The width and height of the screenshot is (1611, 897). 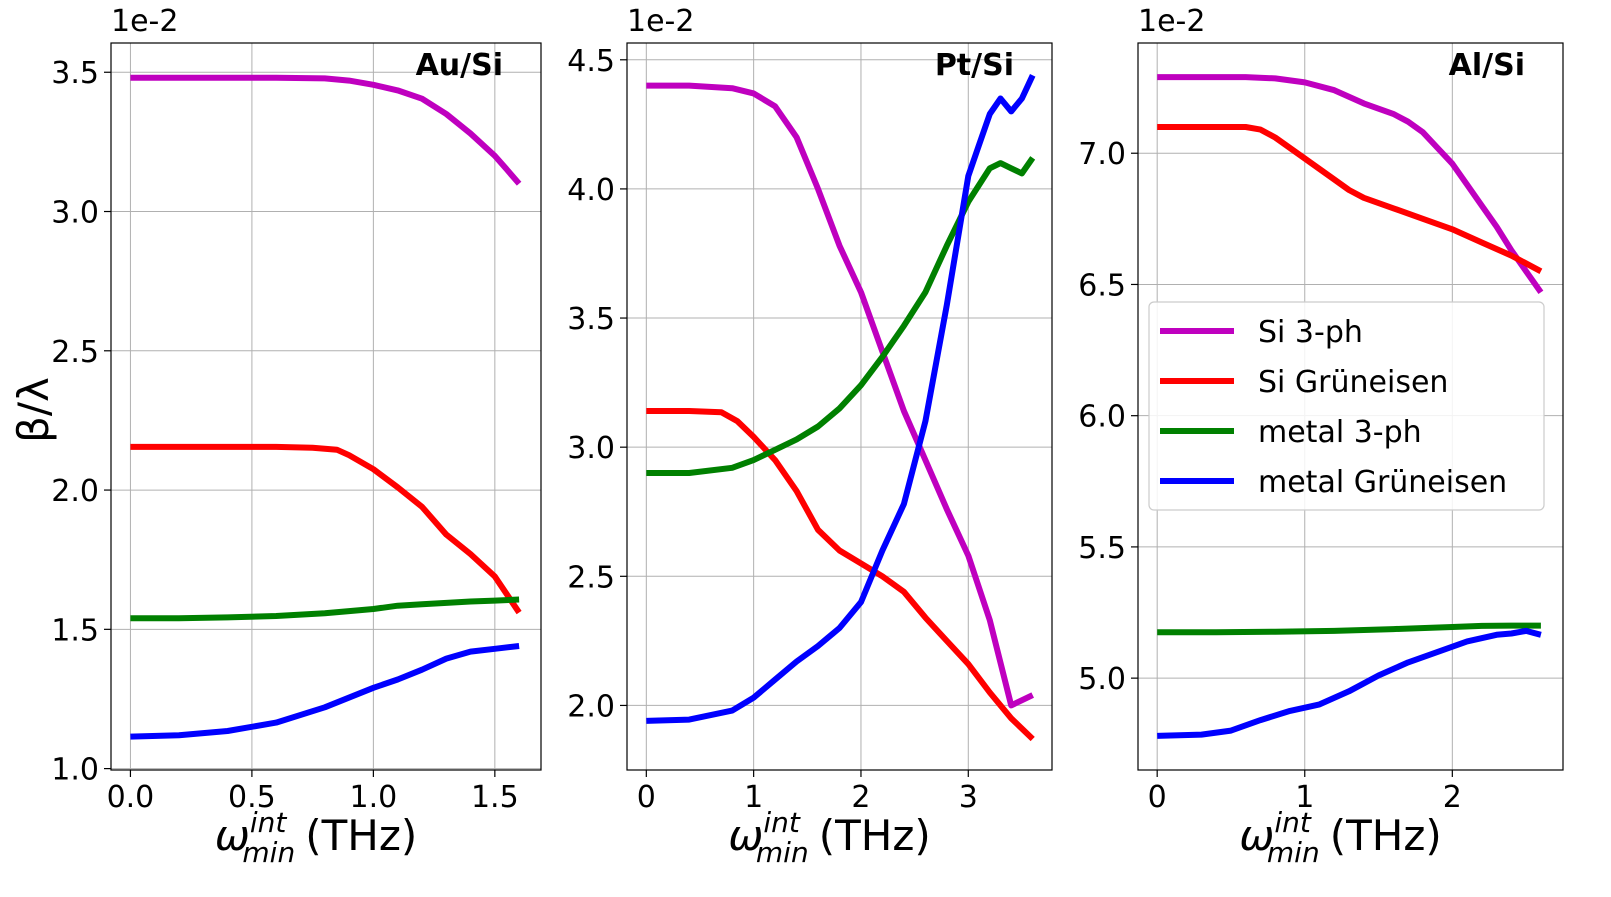 What do you see at coordinates (974, 65) in the screenshot?
I see `panel-title: Pt/Si` at bounding box center [974, 65].